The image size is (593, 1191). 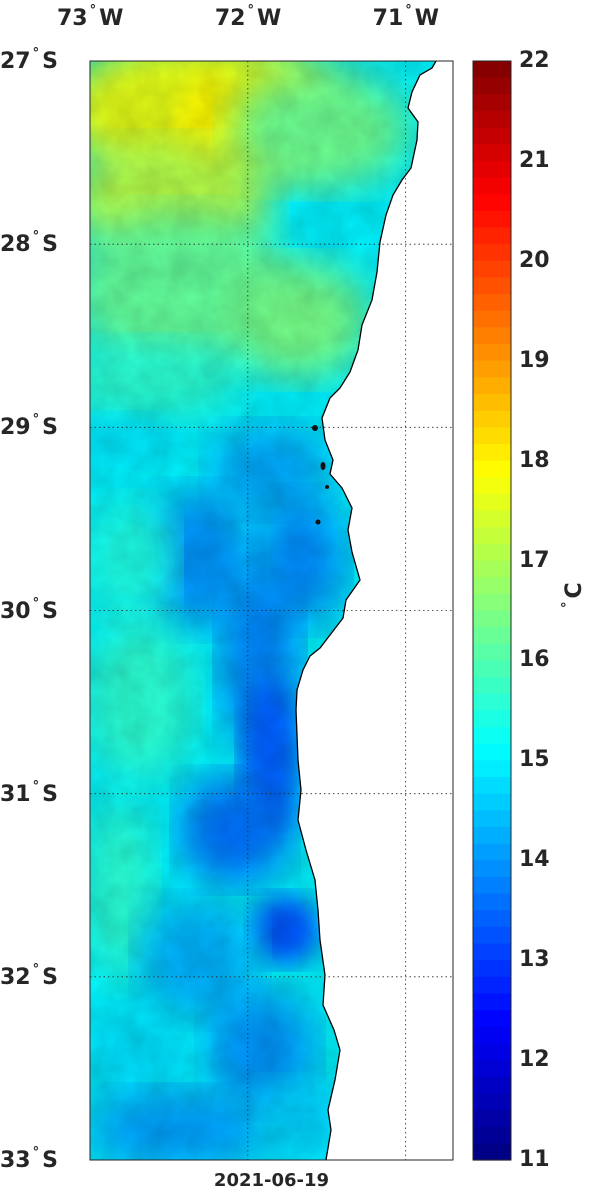 I want to click on lat-tick-label: 30 ° S, so click(x=29, y=609).